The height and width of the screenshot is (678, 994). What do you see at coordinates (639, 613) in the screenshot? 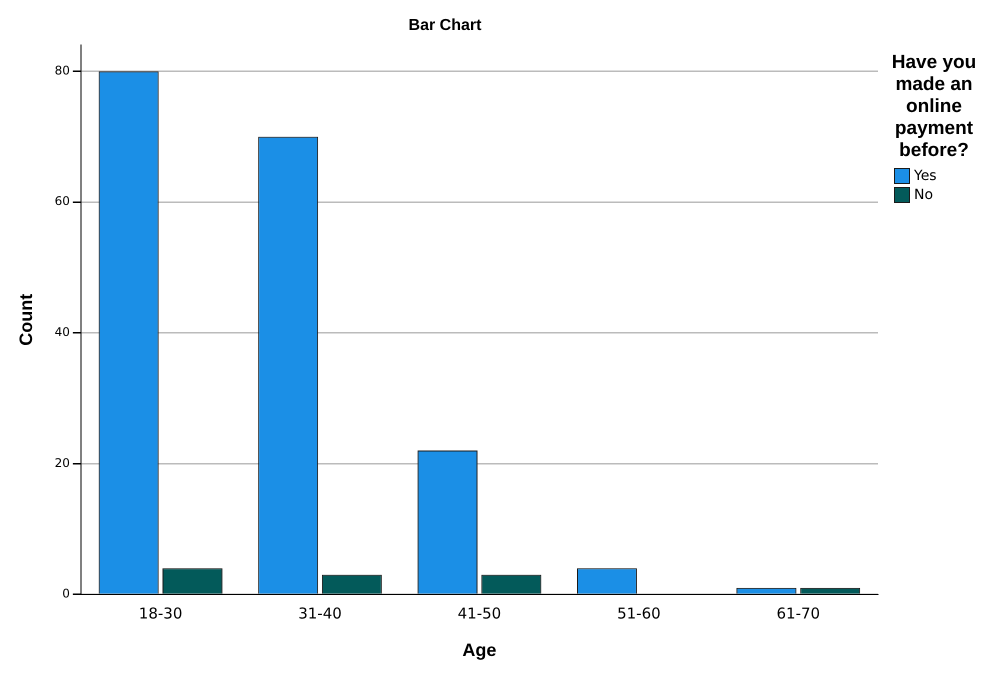
I see `x-tick-label: 51-60` at bounding box center [639, 613].